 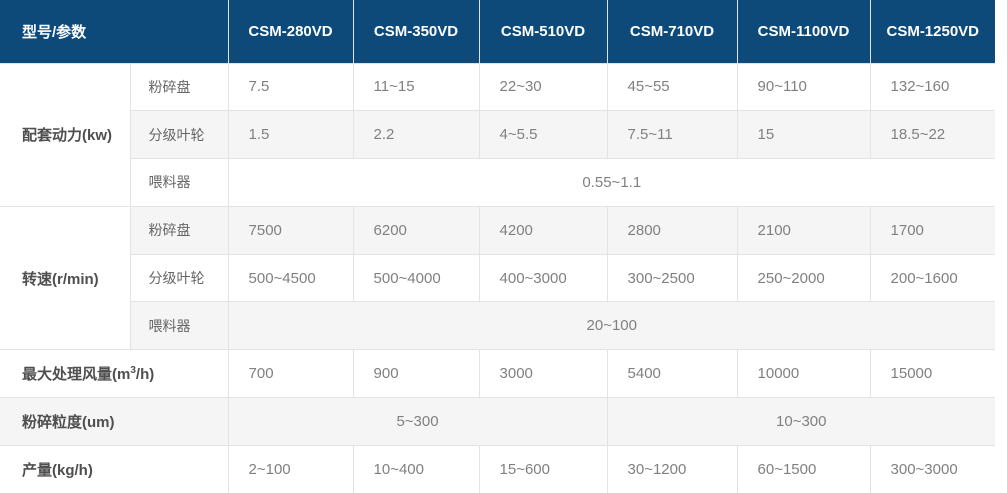 I want to click on value-cell: 250~2000, so click(x=803, y=278).